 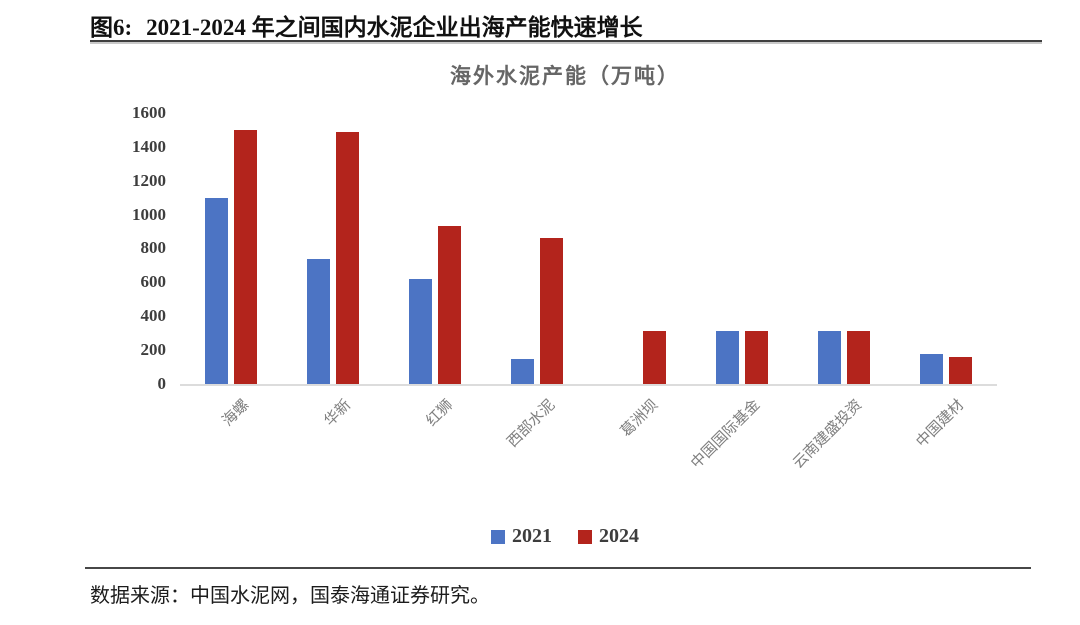 I want to click on legend-item-2024: 2024, so click(x=608, y=536).